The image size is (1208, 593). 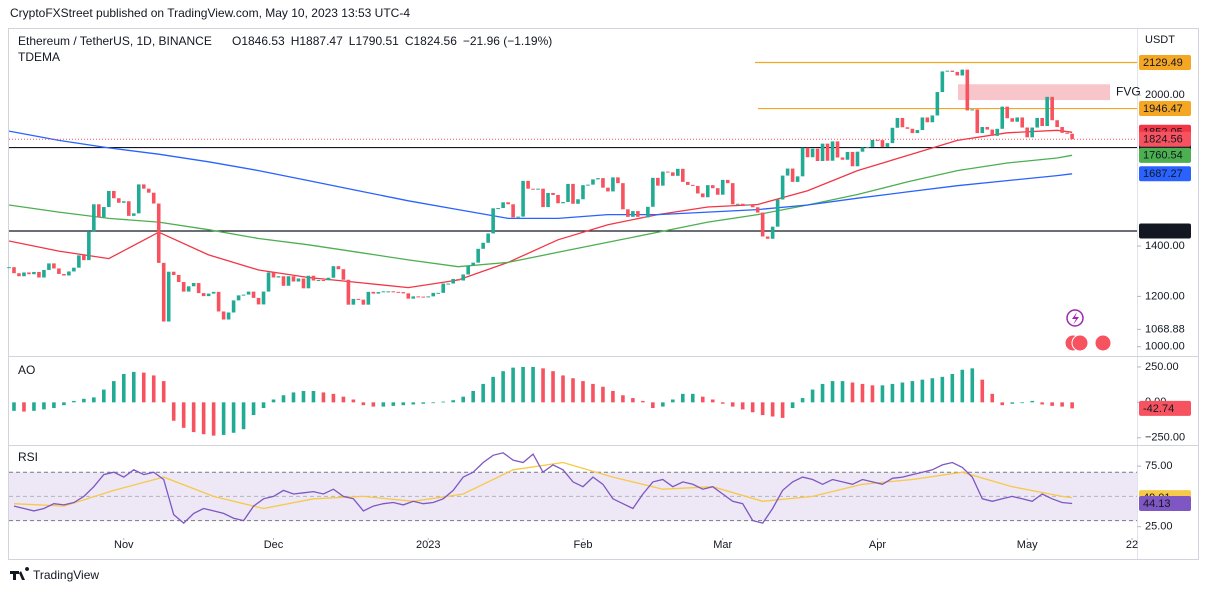 I want to click on rsi-title: RSI, so click(x=28, y=457).